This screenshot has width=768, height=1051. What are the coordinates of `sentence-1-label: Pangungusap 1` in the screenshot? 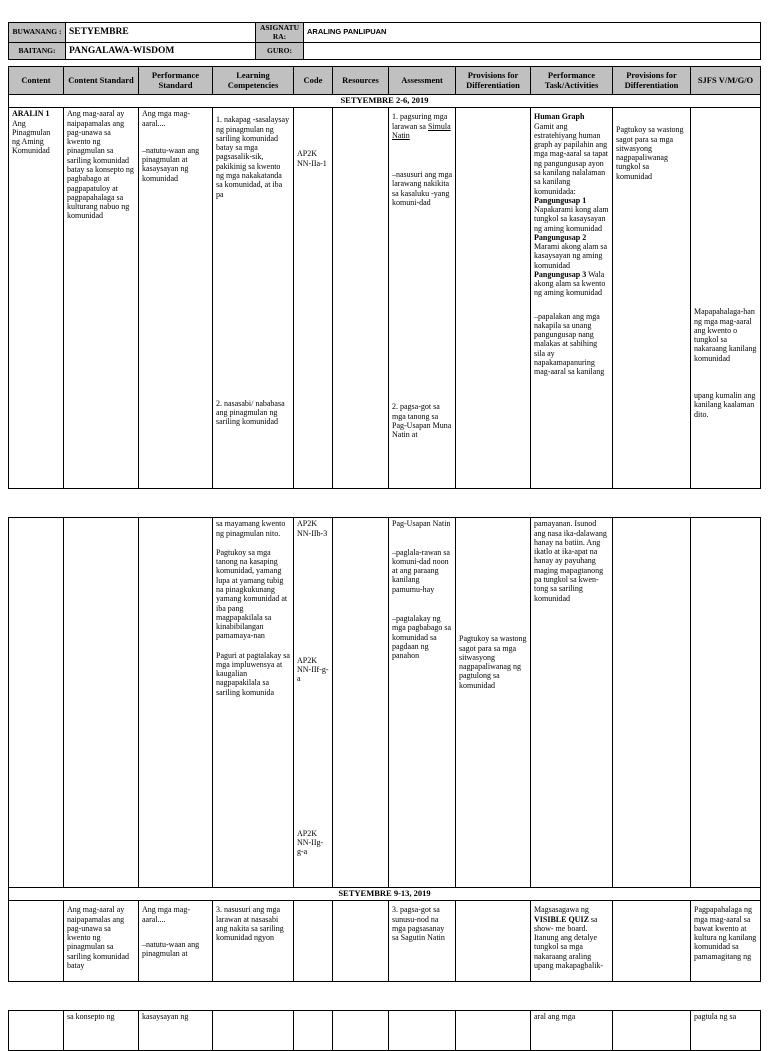 It's located at (560, 200).